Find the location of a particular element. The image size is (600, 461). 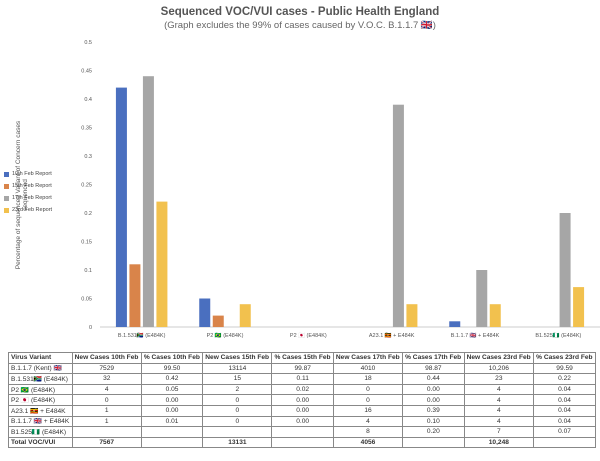

variant-name-cell: B.1.1.7 🇬🇧 + E484K is located at coordinates (40, 421).